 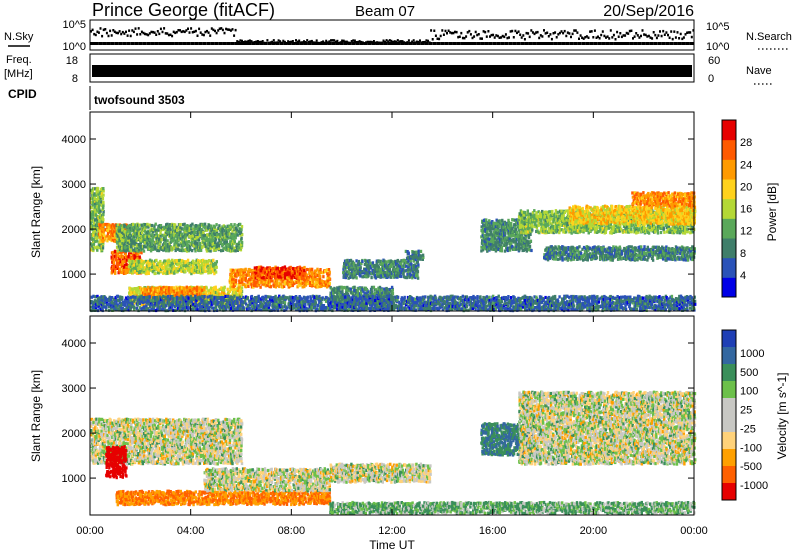 What do you see at coordinates (385, 11) in the screenshot?
I see `beam-label: Beam 07` at bounding box center [385, 11].